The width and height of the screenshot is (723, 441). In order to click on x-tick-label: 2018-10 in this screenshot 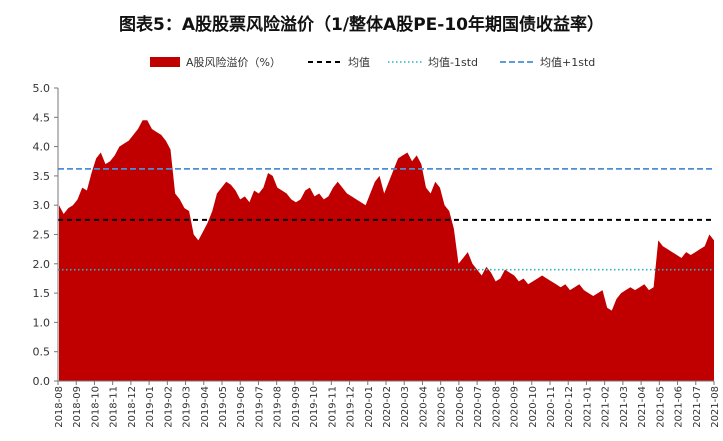, I will do `click(95, 407)`.